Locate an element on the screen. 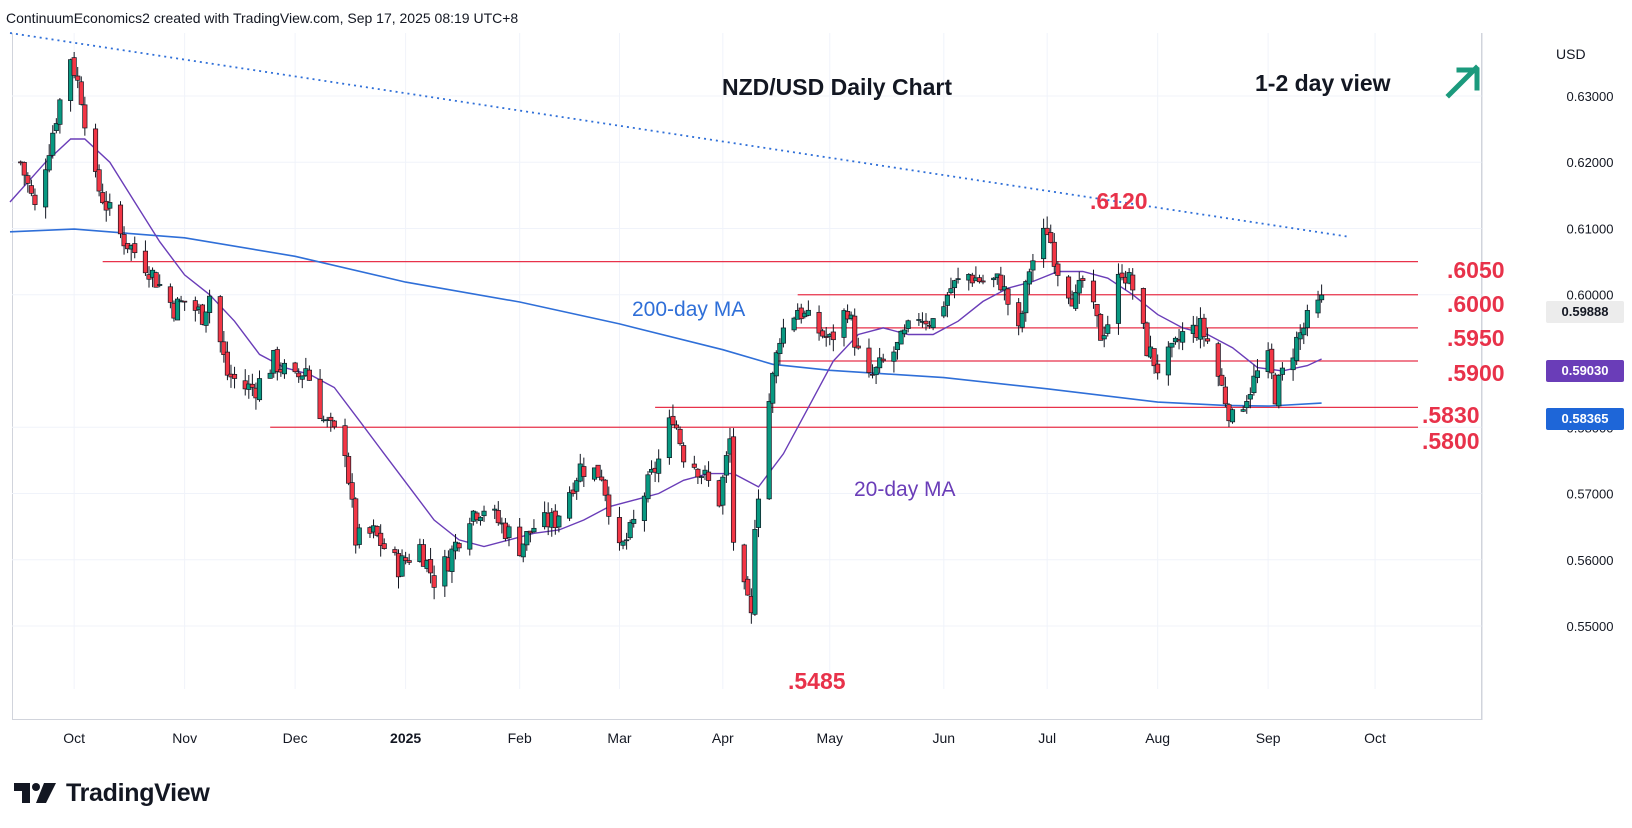  y-tick-label: 0.56000 is located at coordinates (1590, 560).